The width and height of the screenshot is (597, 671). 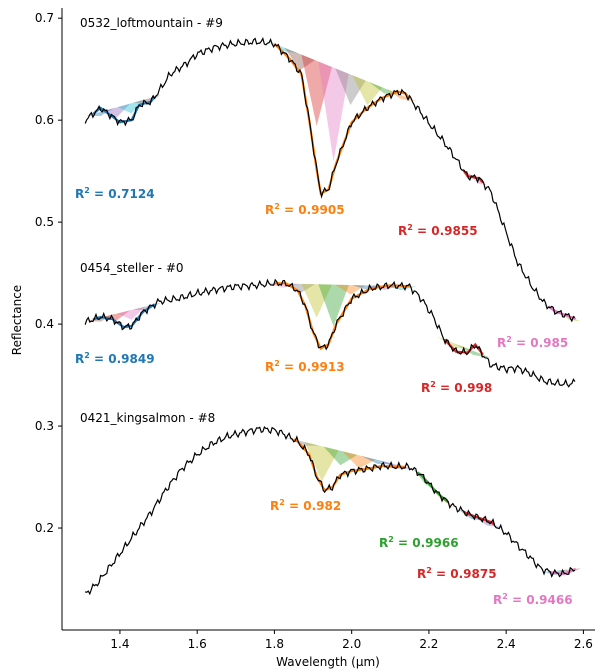 What do you see at coordinates (44, 120) in the screenshot?
I see `y-tick-label: 0.6` at bounding box center [44, 120].